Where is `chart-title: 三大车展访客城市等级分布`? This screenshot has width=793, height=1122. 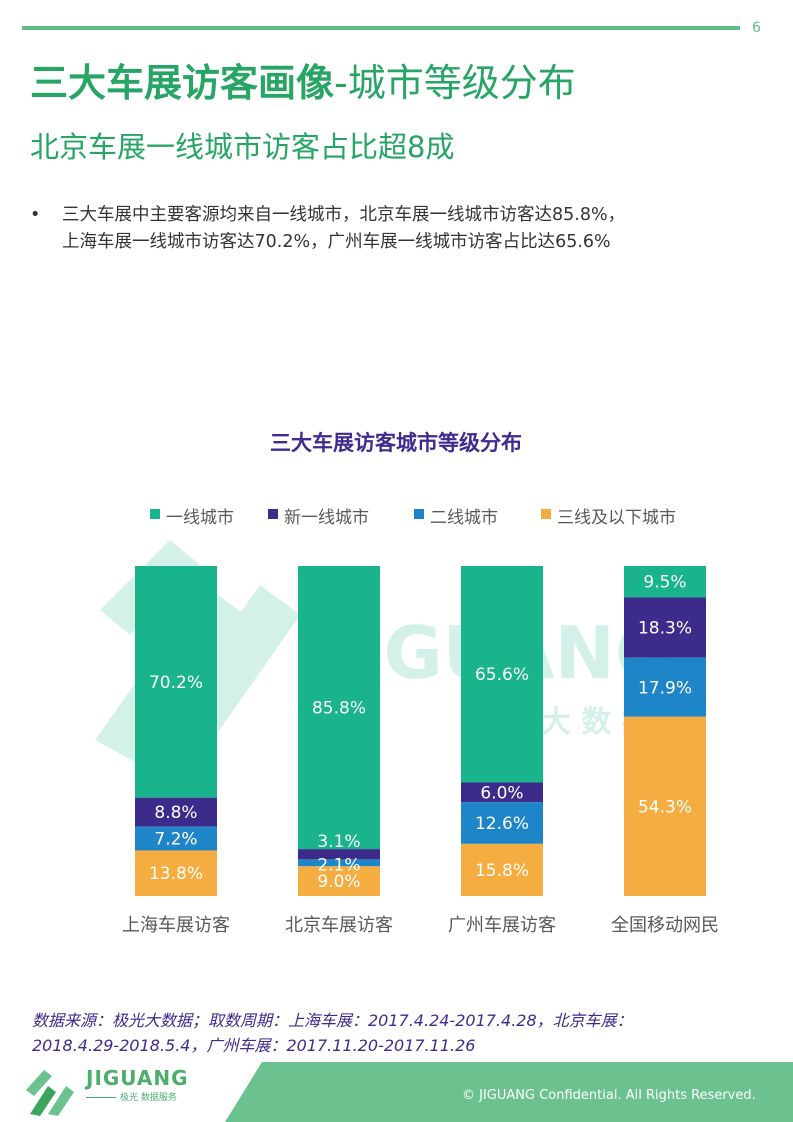 chart-title: 三大车展访客城市等级分布 is located at coordinates (396, 443).